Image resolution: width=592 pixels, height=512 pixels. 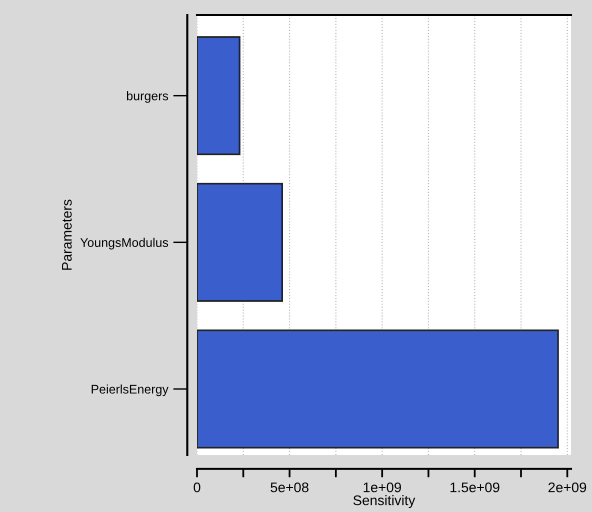 What do you see at coordinates (475, 487) in the screenshot?
I see `x-tick-label: 1.5e+09` at bounding box center [475, 487].